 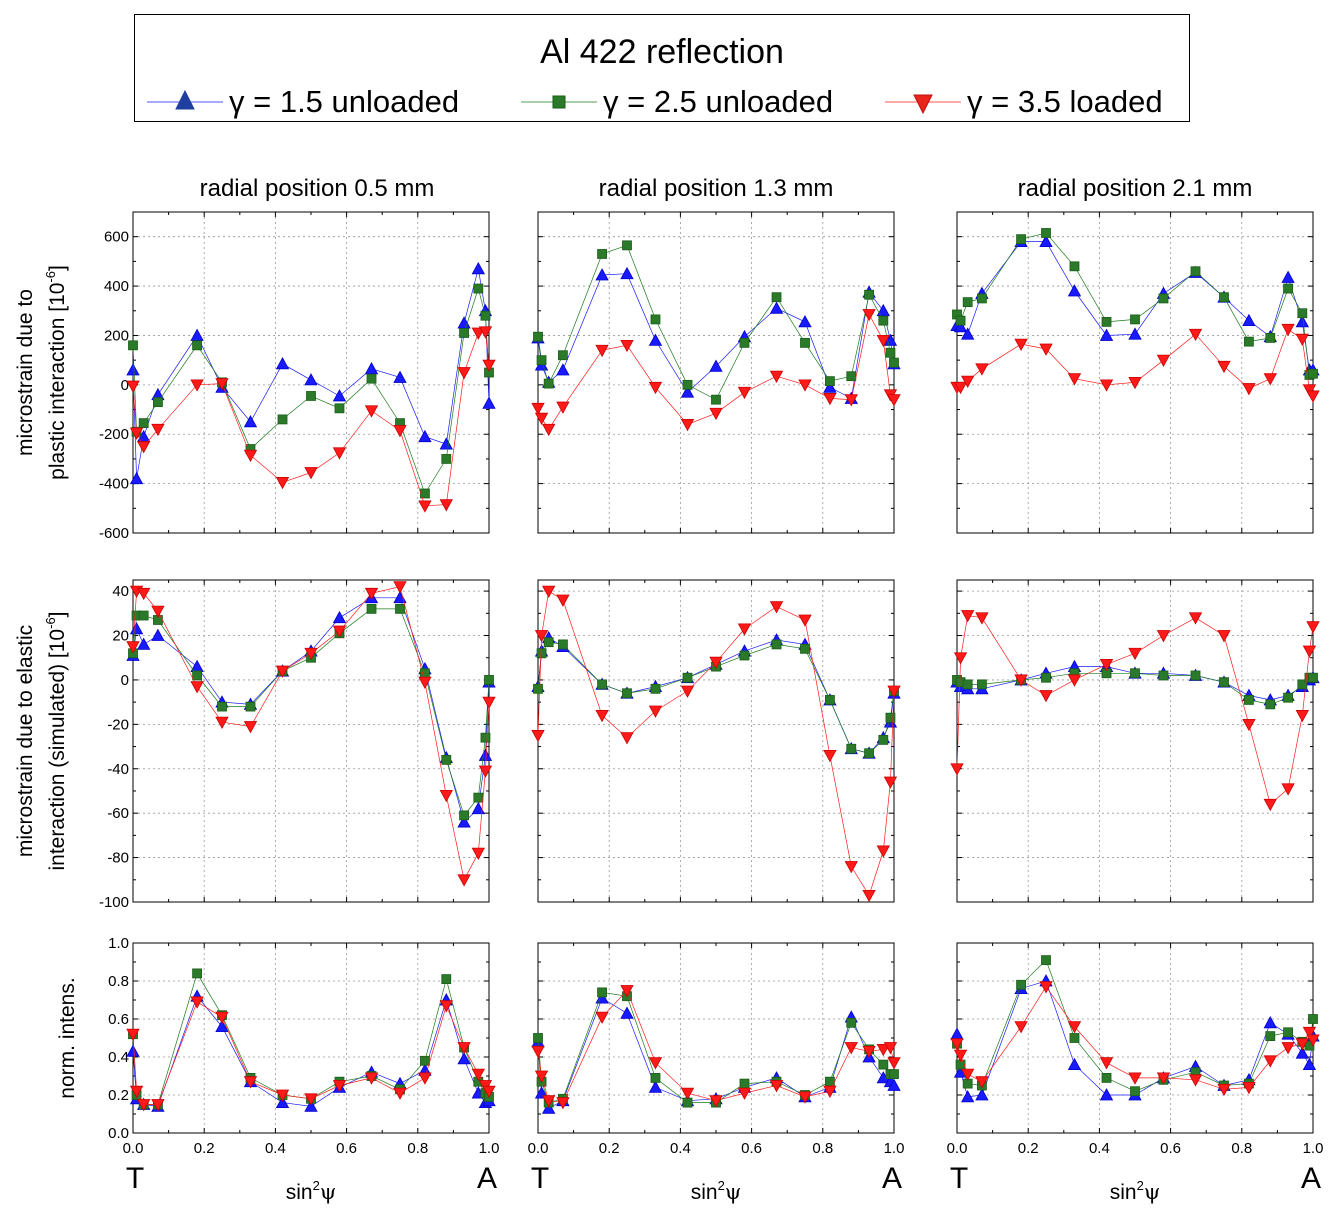 What do you see at coordinates (56, 740) in the screenshot?
I see `y-axis-label-line2: interaction (simulated) [10-6]` at bounding box center [56, 740].